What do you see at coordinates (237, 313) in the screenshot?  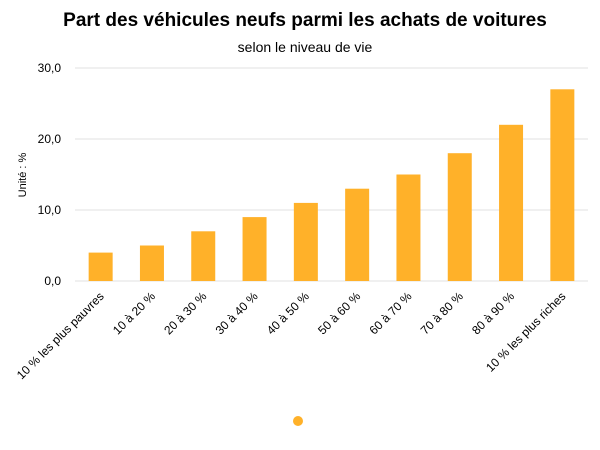 I see `x-tick-label: 30 à 40 %` at bounding box center [237, 313].